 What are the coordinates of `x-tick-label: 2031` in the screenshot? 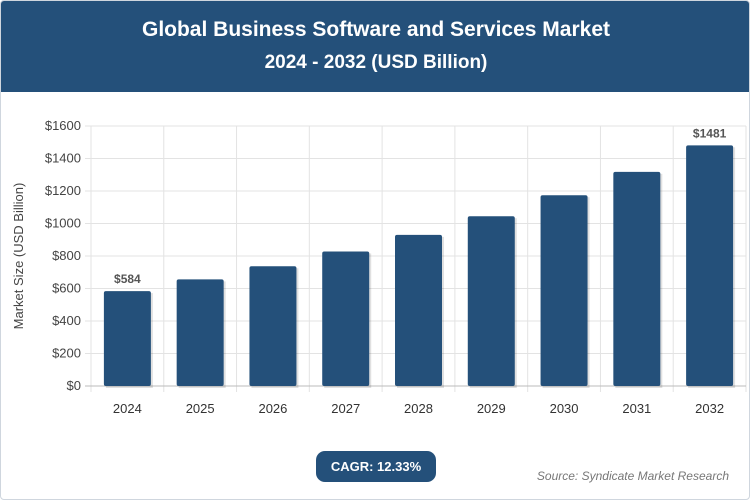 It's located at (636, 408).